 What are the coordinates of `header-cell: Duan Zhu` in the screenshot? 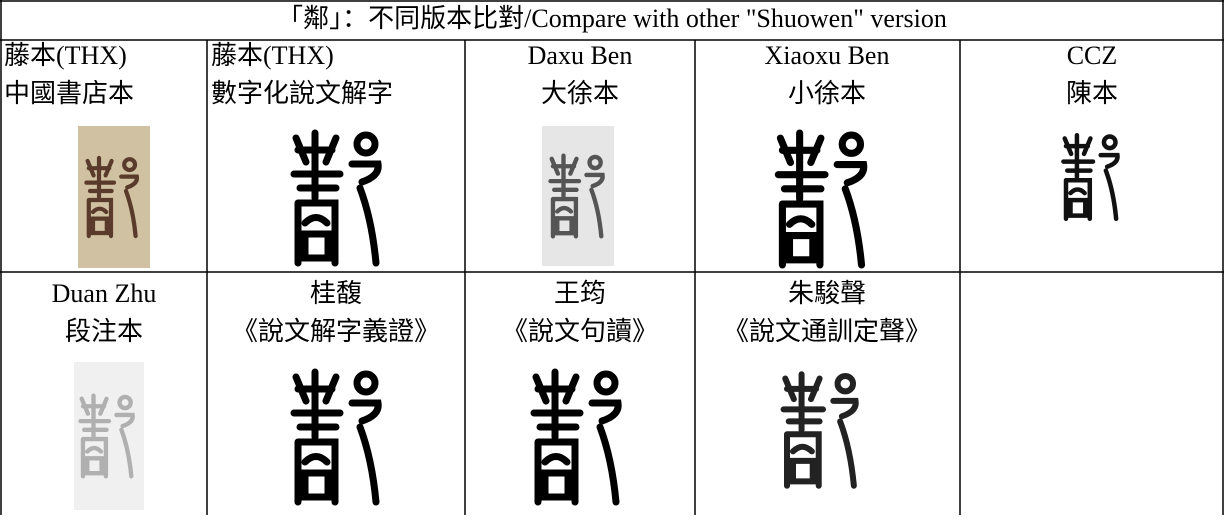 It's located at (104, 293).